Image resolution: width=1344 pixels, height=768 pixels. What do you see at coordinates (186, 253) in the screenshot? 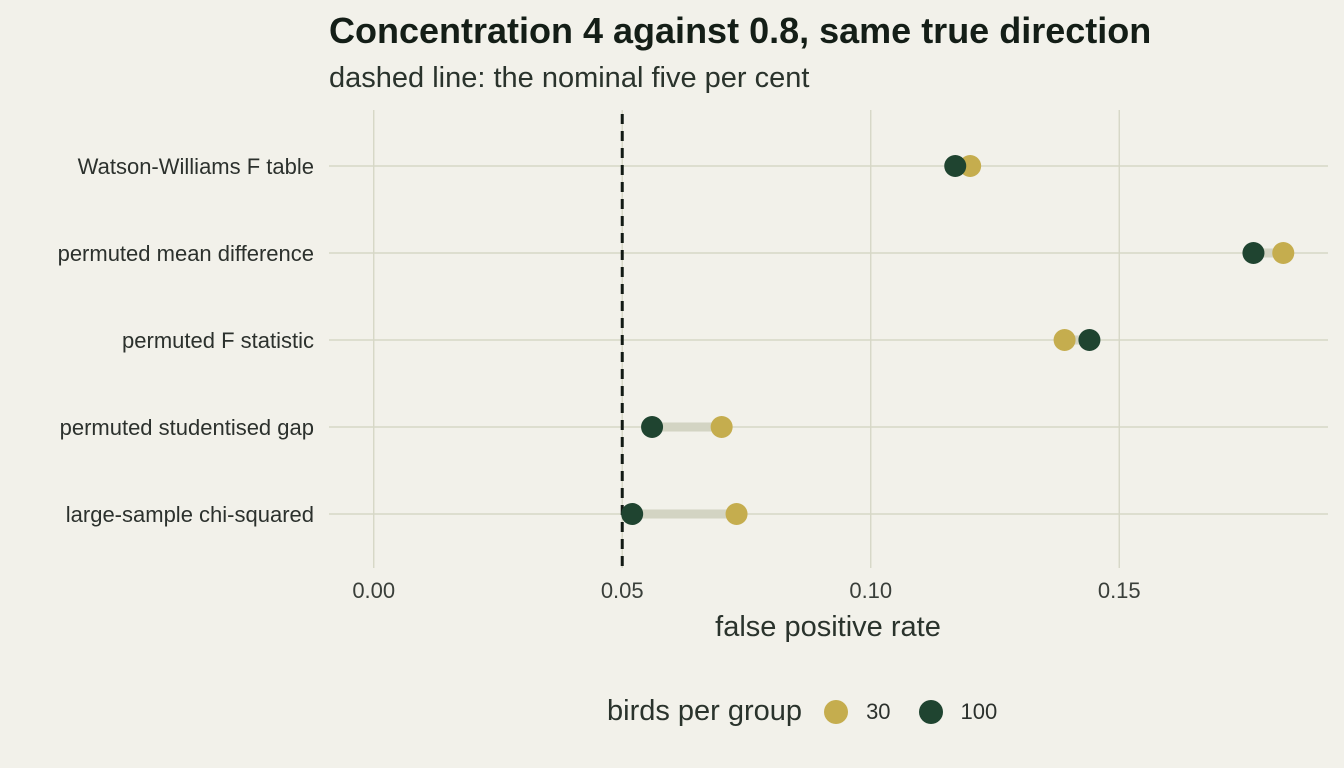
I see `category-label: permuted mean difference` at bounding box center [186, 253].